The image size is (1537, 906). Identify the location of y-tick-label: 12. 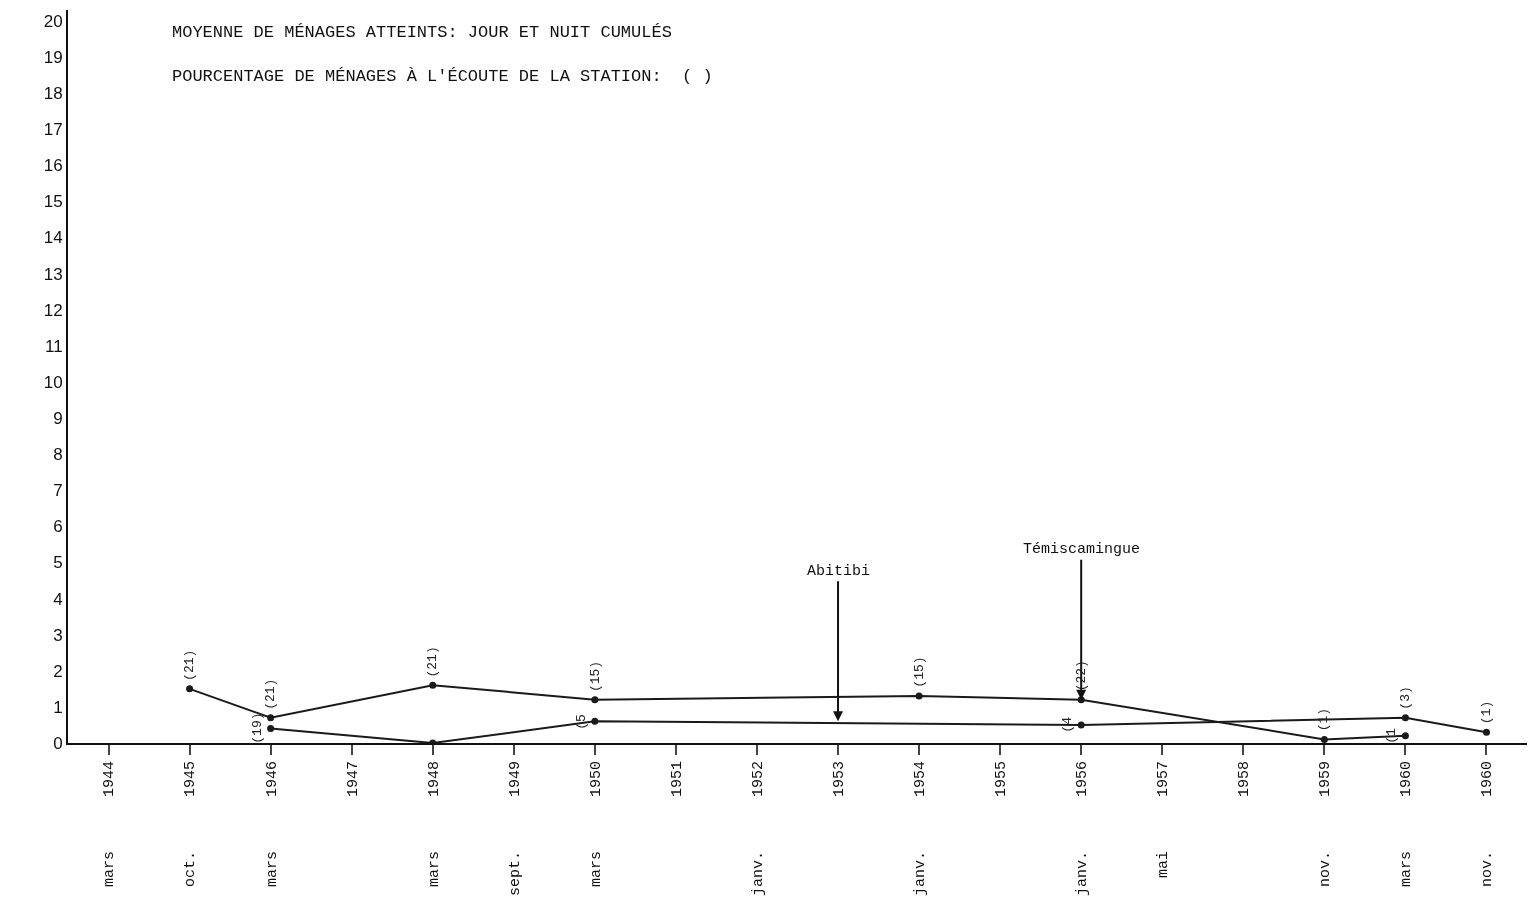
(53, 310).